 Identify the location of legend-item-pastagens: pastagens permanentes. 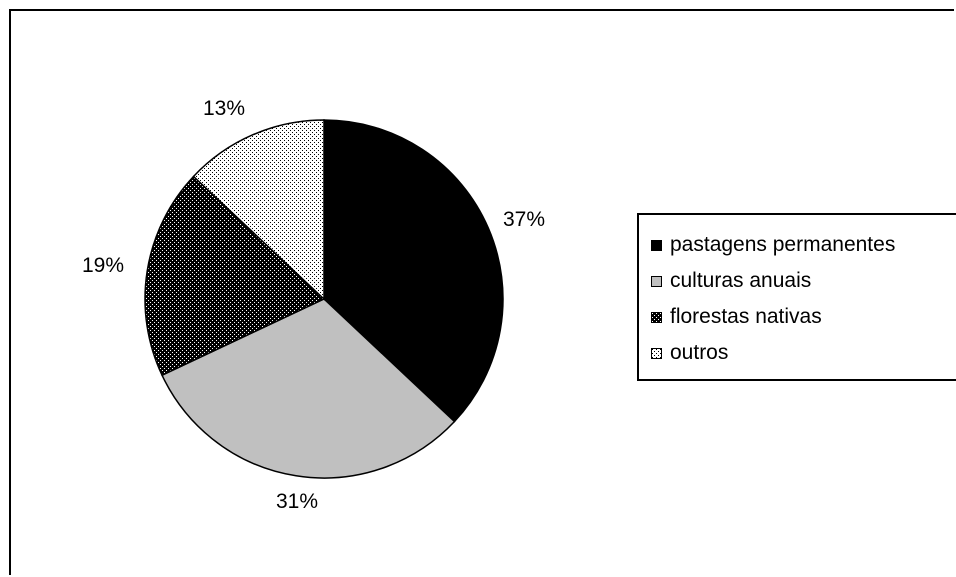
(803, 245).